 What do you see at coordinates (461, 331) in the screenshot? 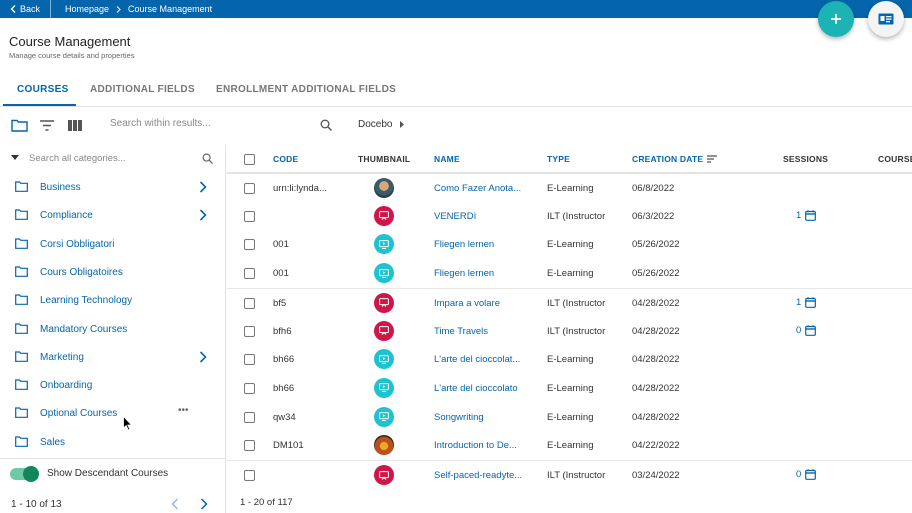
I see `cell-name-link: Time Travels` at bounding box center [461, 331].